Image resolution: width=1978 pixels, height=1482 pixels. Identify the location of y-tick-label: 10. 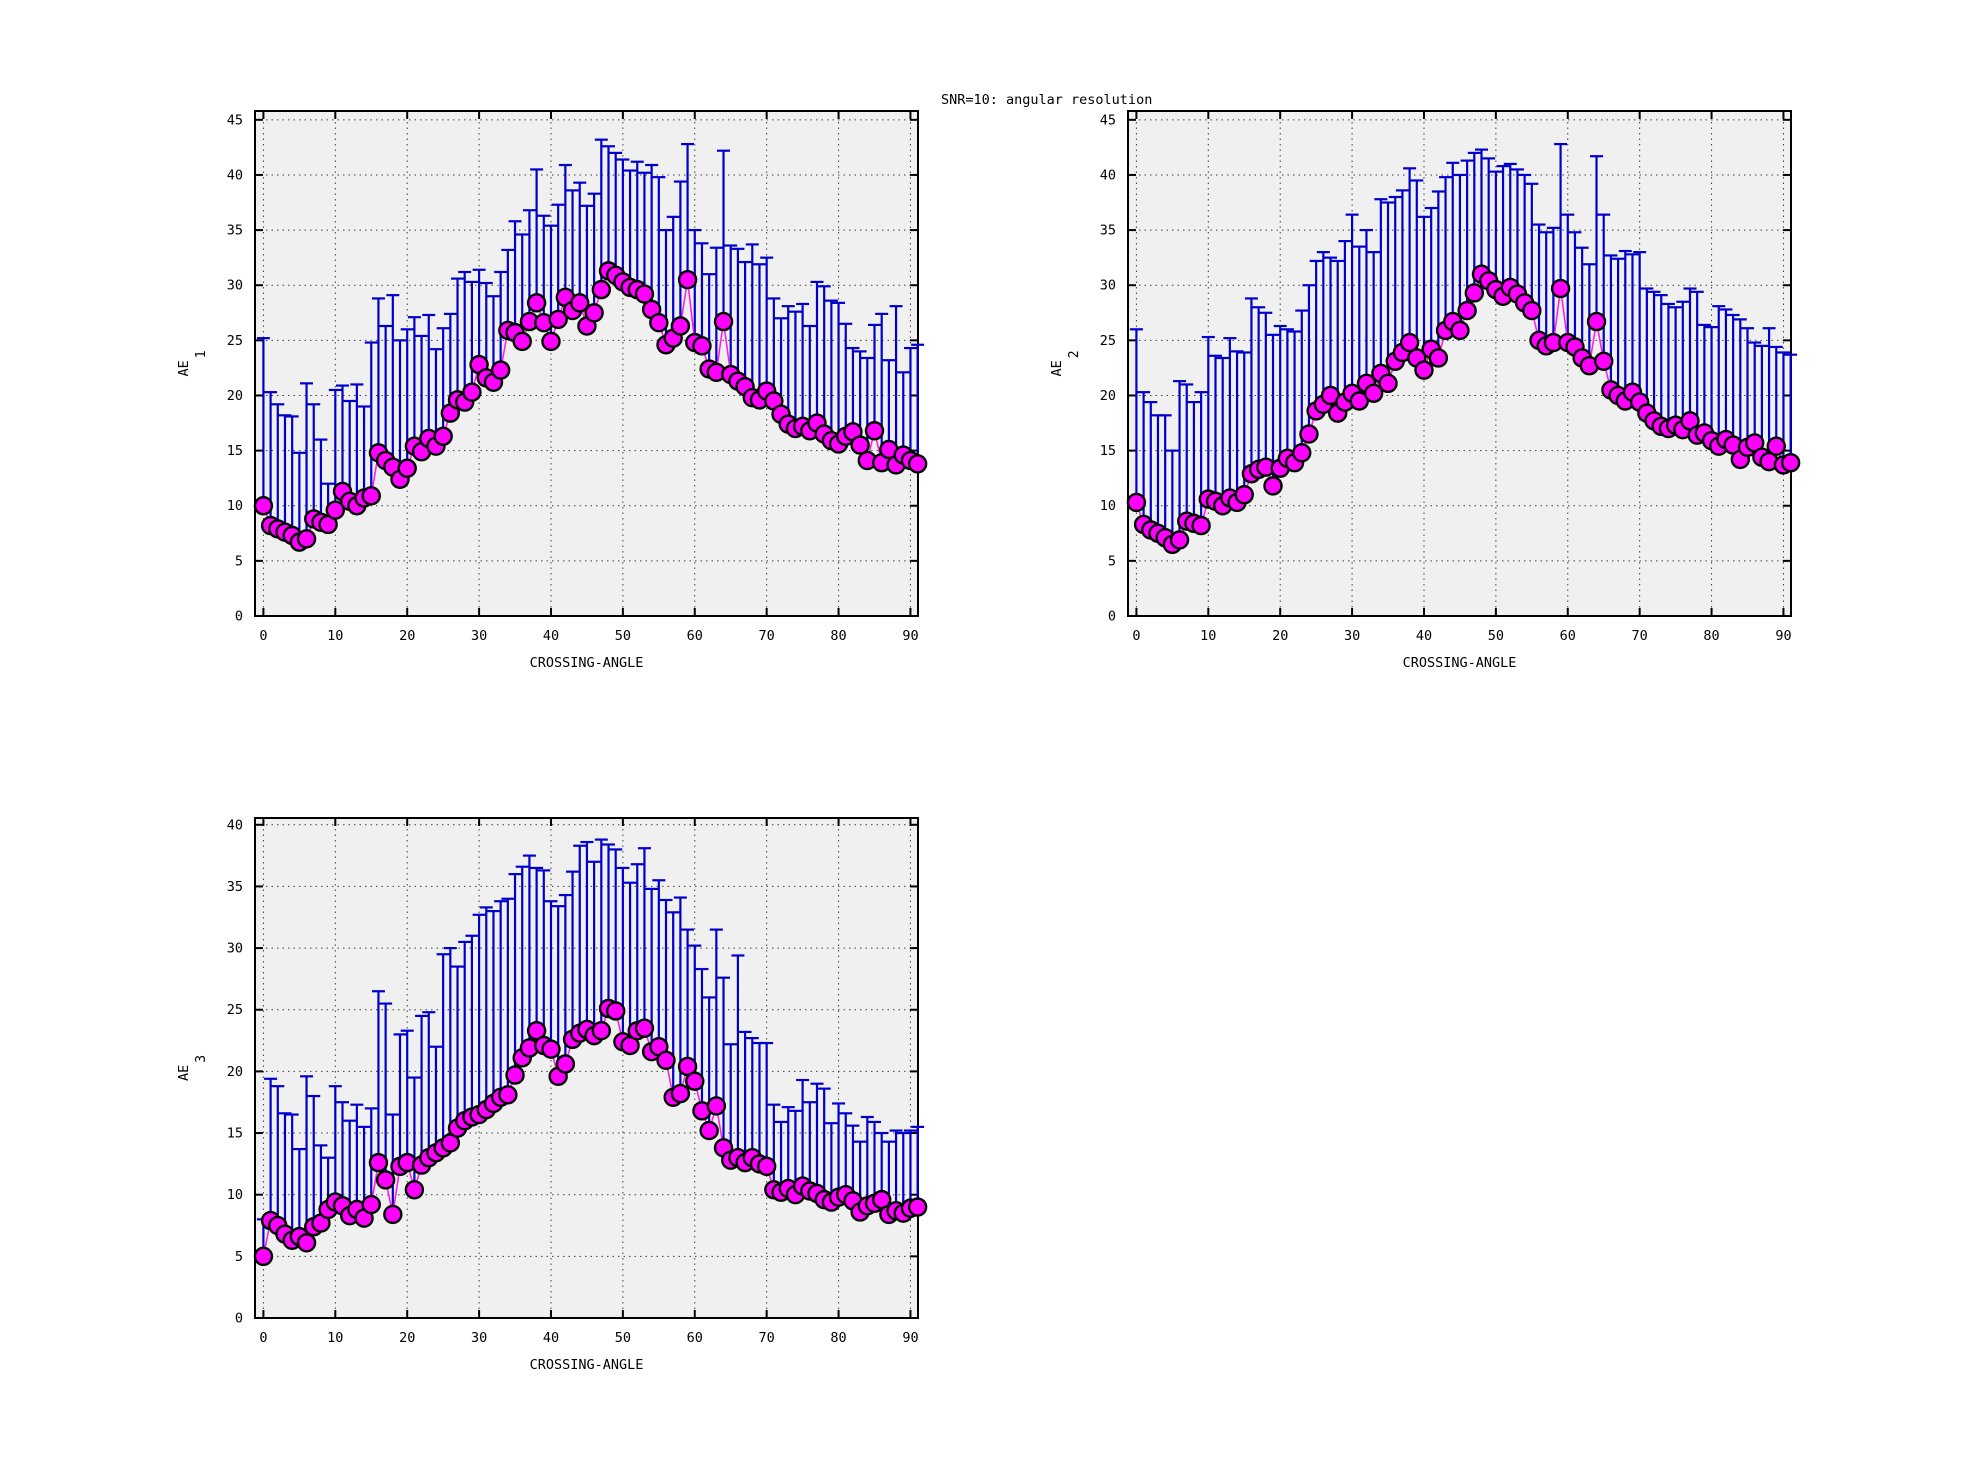
(235, 1195).